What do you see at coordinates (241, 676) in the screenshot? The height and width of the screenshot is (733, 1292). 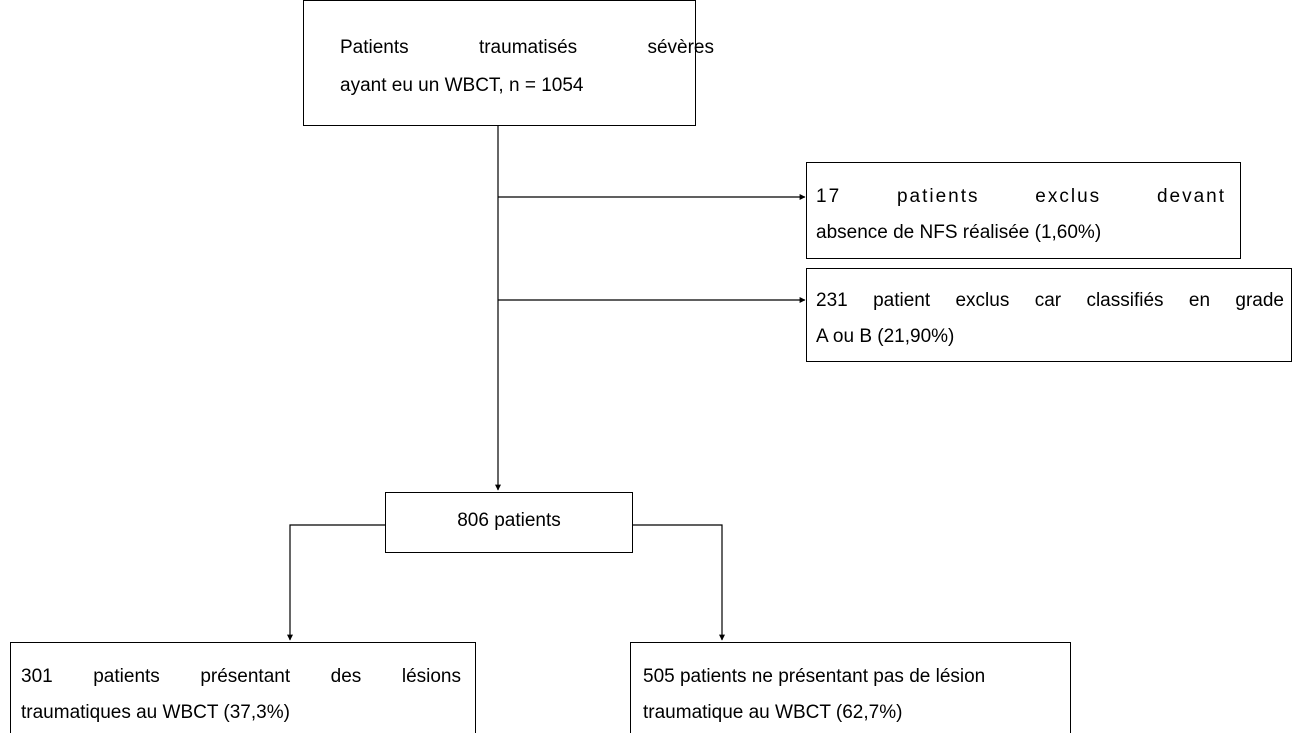 I see `box-text: 301 patients présentant des lésions` at bounding box center [241, 676].